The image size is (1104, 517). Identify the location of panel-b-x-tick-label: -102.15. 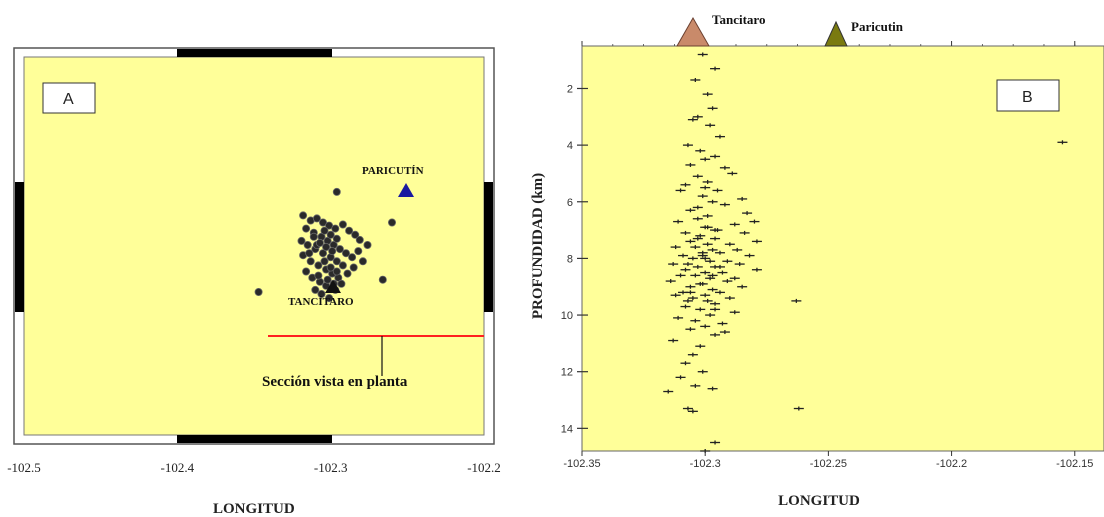
(1074, 464).